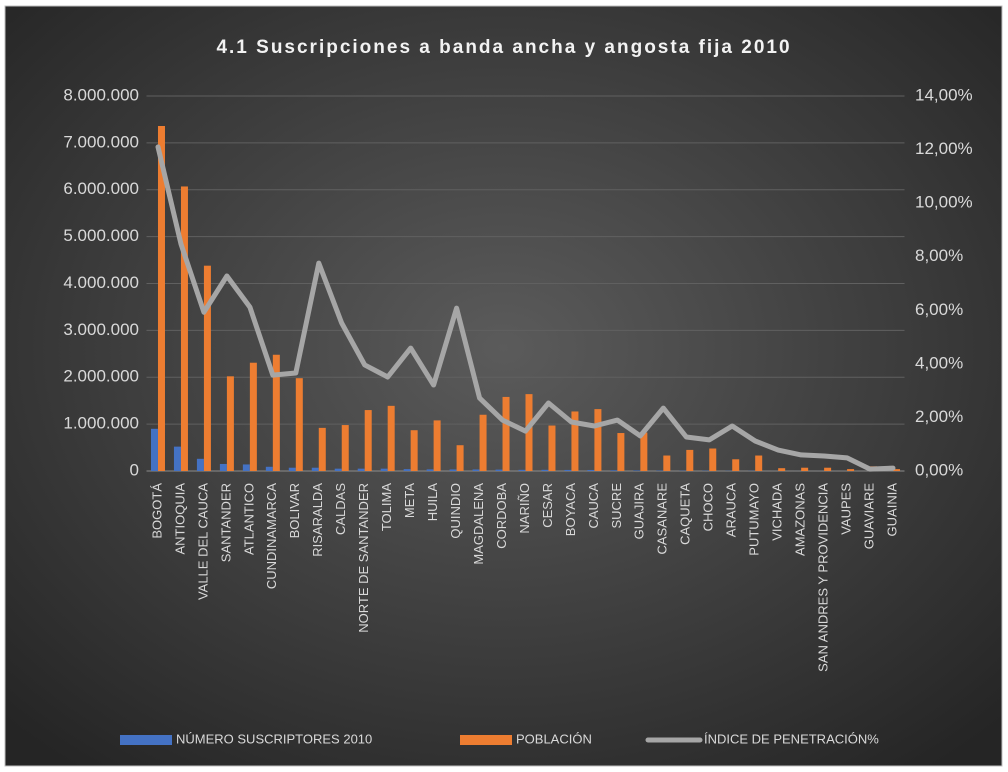  Describe the element at coordinates (101, 423) in the screenshot. I see `y-tick-label: 1.000.000` at that location.